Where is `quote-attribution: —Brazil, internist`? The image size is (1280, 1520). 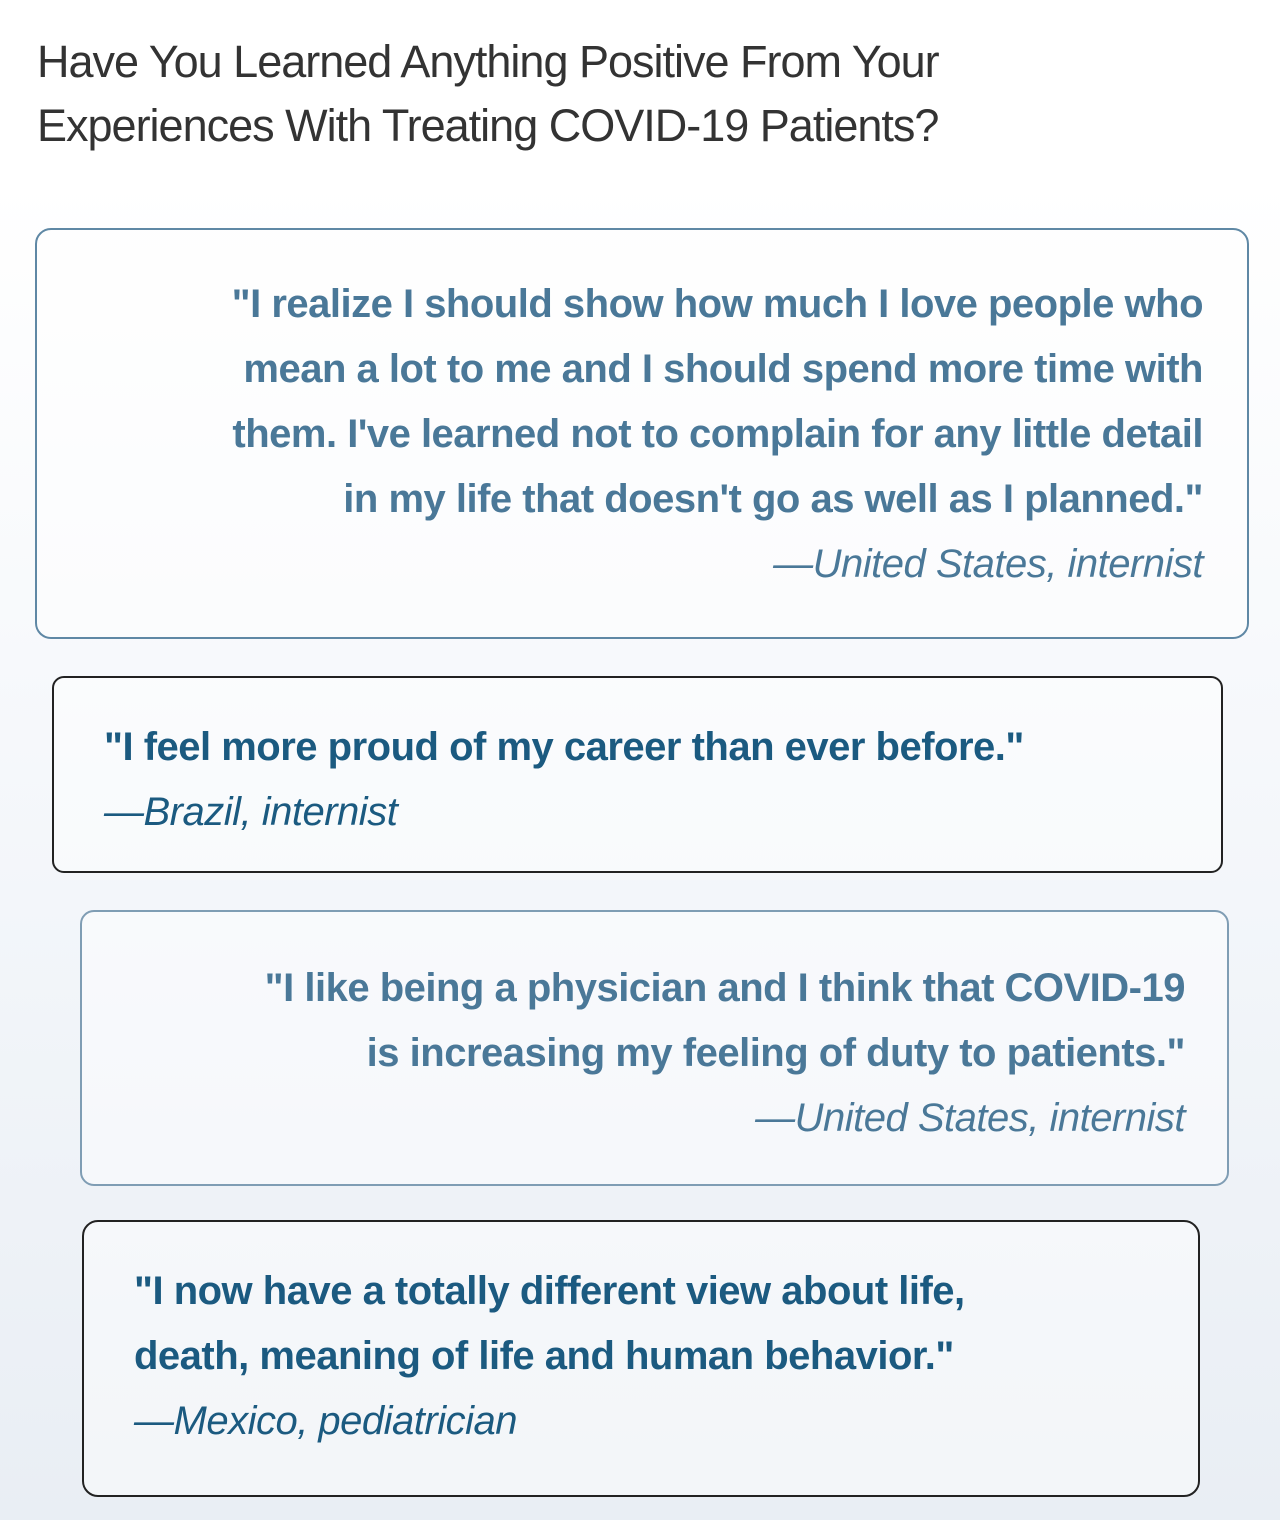
quote-attribution: —Brazil, internist is located at coordinates (251, 812).